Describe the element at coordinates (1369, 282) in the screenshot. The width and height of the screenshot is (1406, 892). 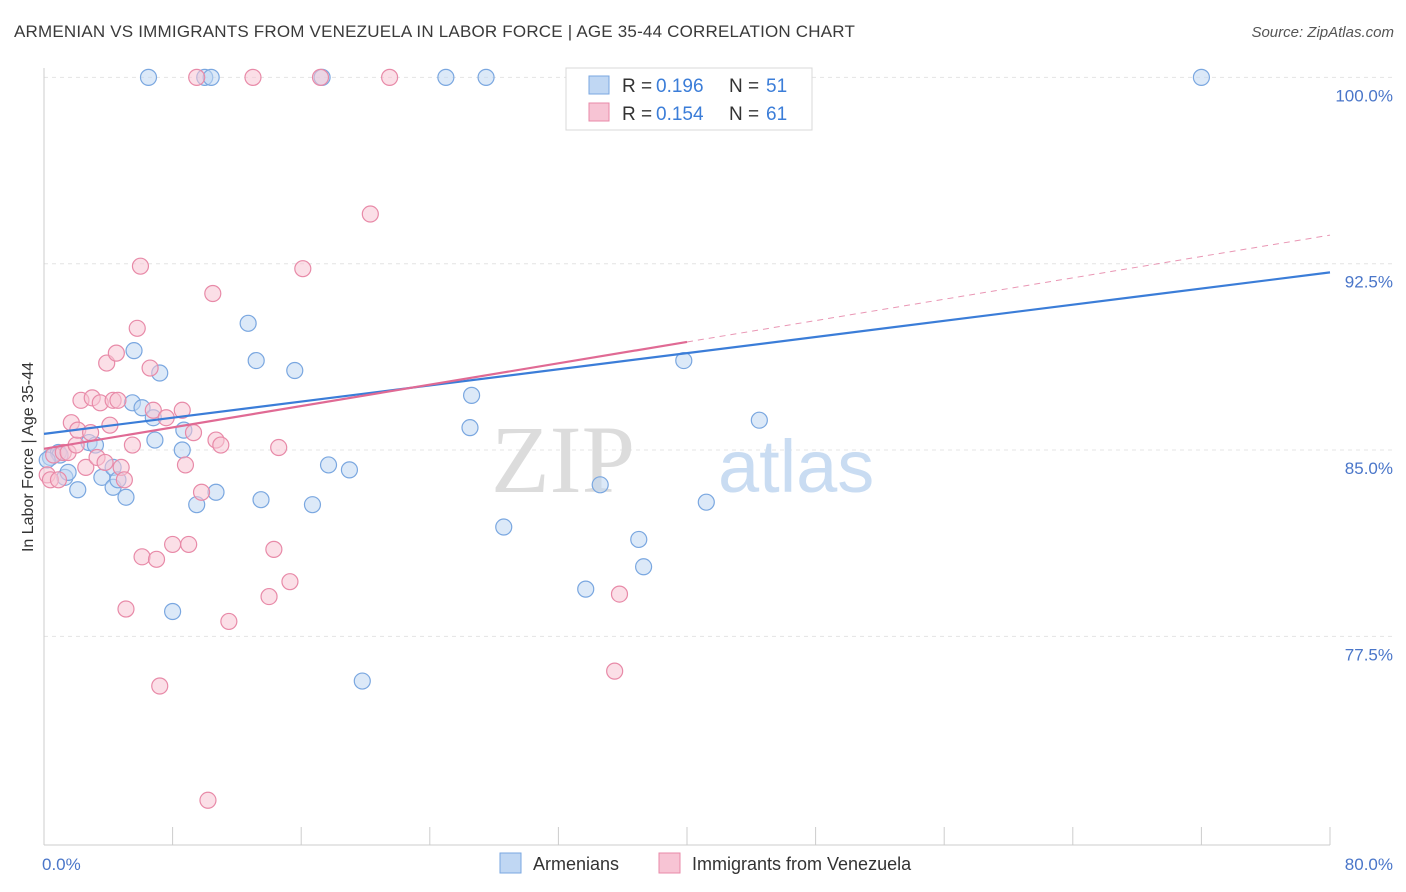
I see `y-tick-label: 92.5%` at that location.